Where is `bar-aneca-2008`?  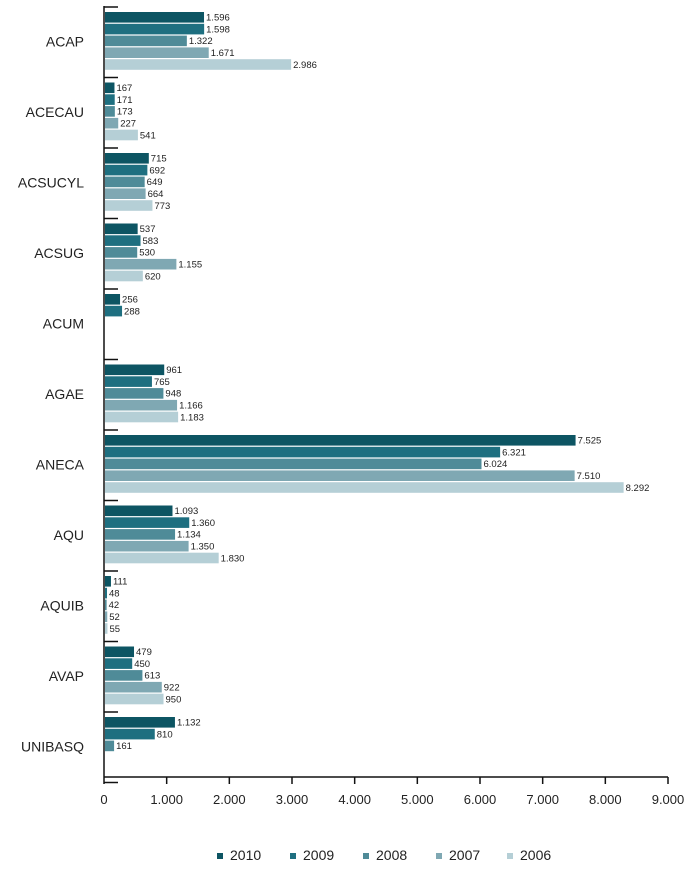
bar-aneca-2008 is located at coordinates (293, 464).